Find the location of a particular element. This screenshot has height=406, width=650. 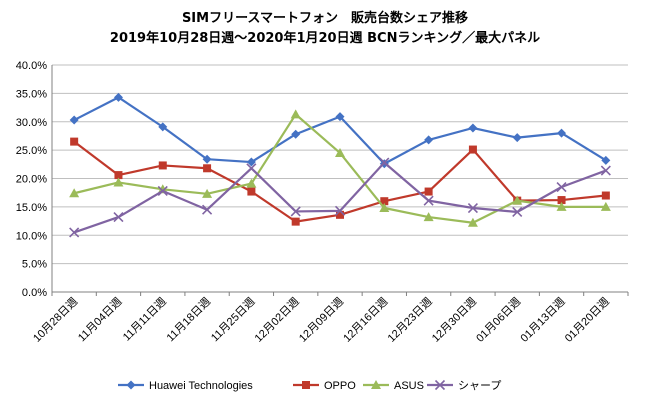

y-tick-label: 0.0% is located at coordinates (34, 293).